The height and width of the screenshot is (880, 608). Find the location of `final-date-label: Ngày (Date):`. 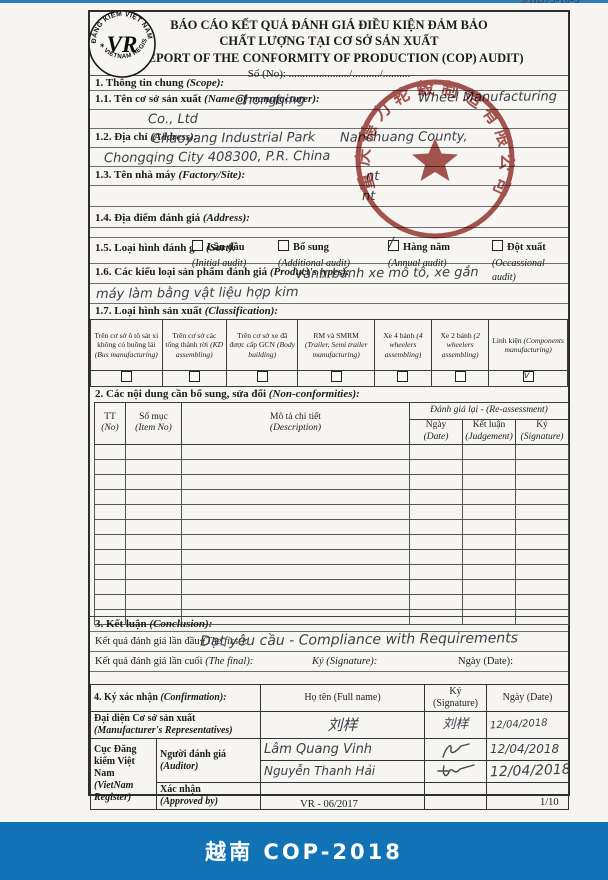

final-date-label: Ngày (Date): is located at coordinates (486, 661).